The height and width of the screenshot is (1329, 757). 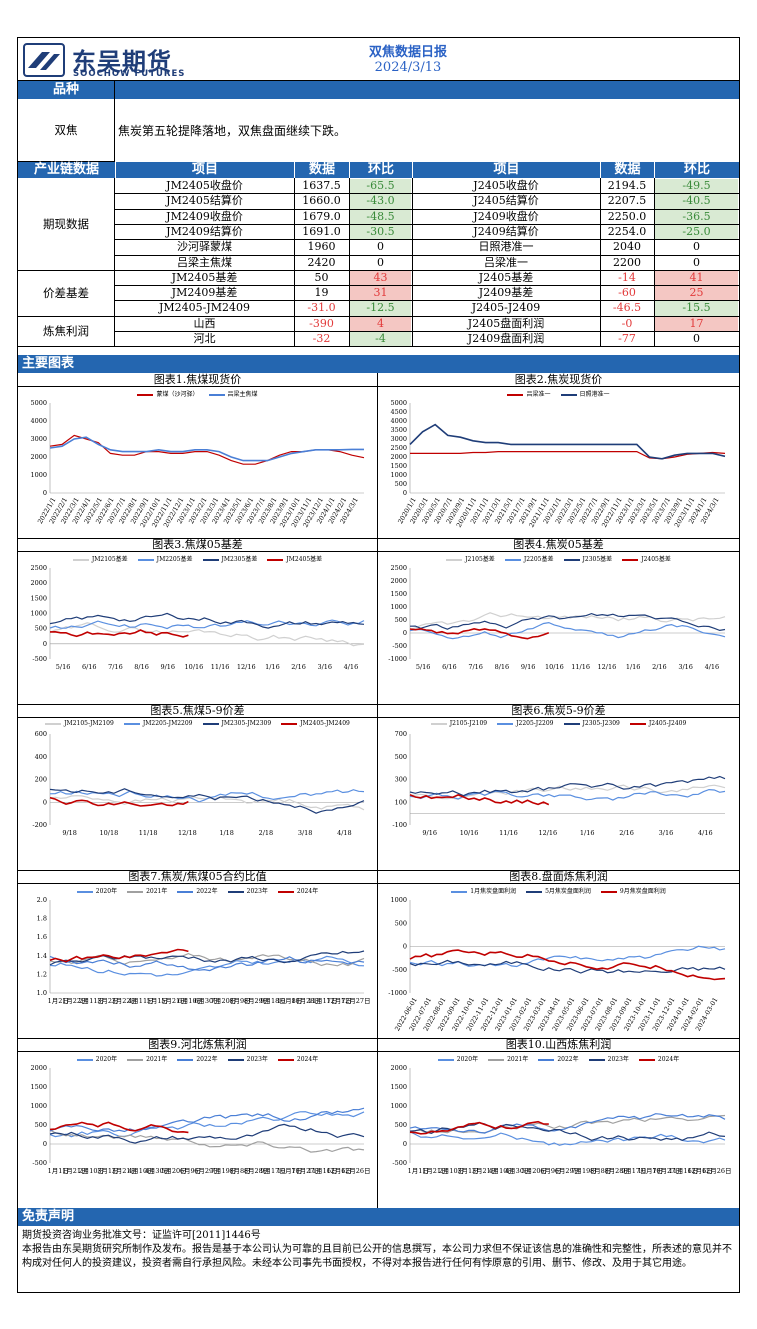 I want to click on x-tick-label: 6月29日, so click(x=567, y=1171).